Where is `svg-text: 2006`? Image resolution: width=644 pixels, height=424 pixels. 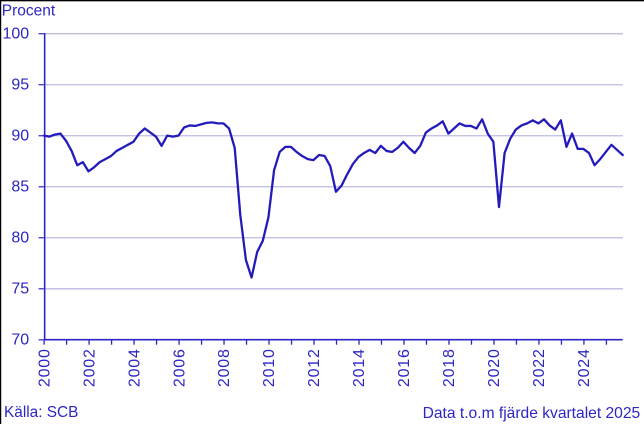
svg-text: 2006 is located at coordinates (179, 367).